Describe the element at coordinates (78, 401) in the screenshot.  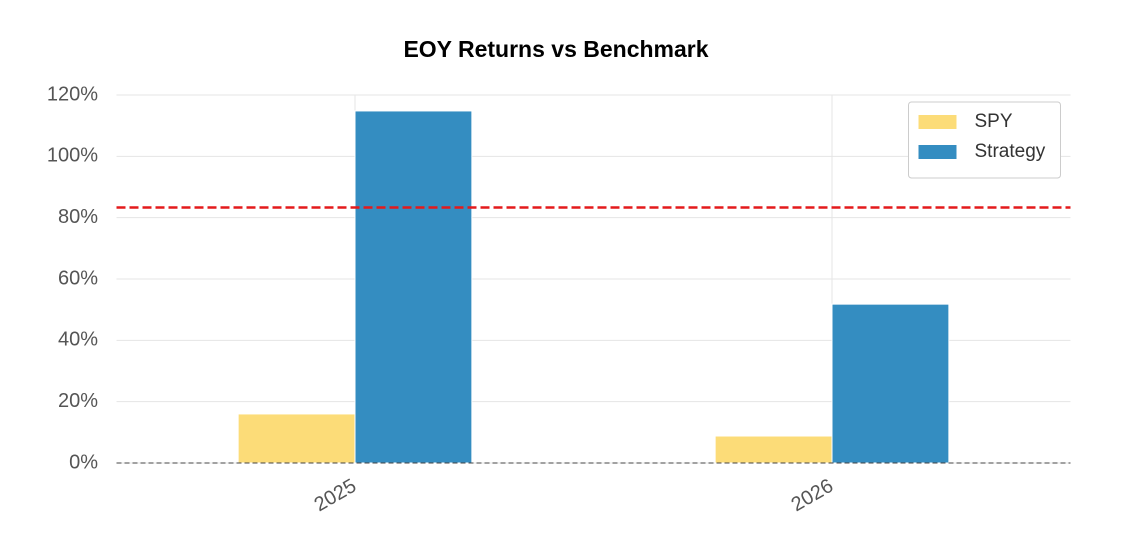
I see `y-tick-label: 20%` at that location.